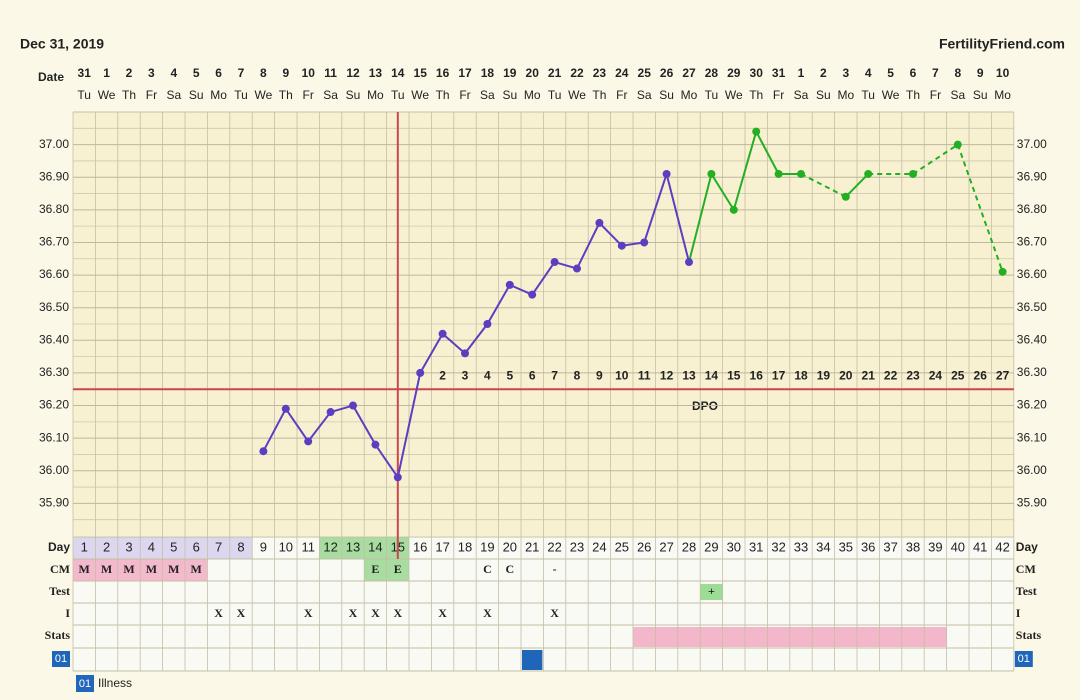 This screenshot has width=1080, height=700. What do you see at coordinates (869, 375) in the screenshot?
I see `dpo-number: 21` at bounding box center [869, 375].